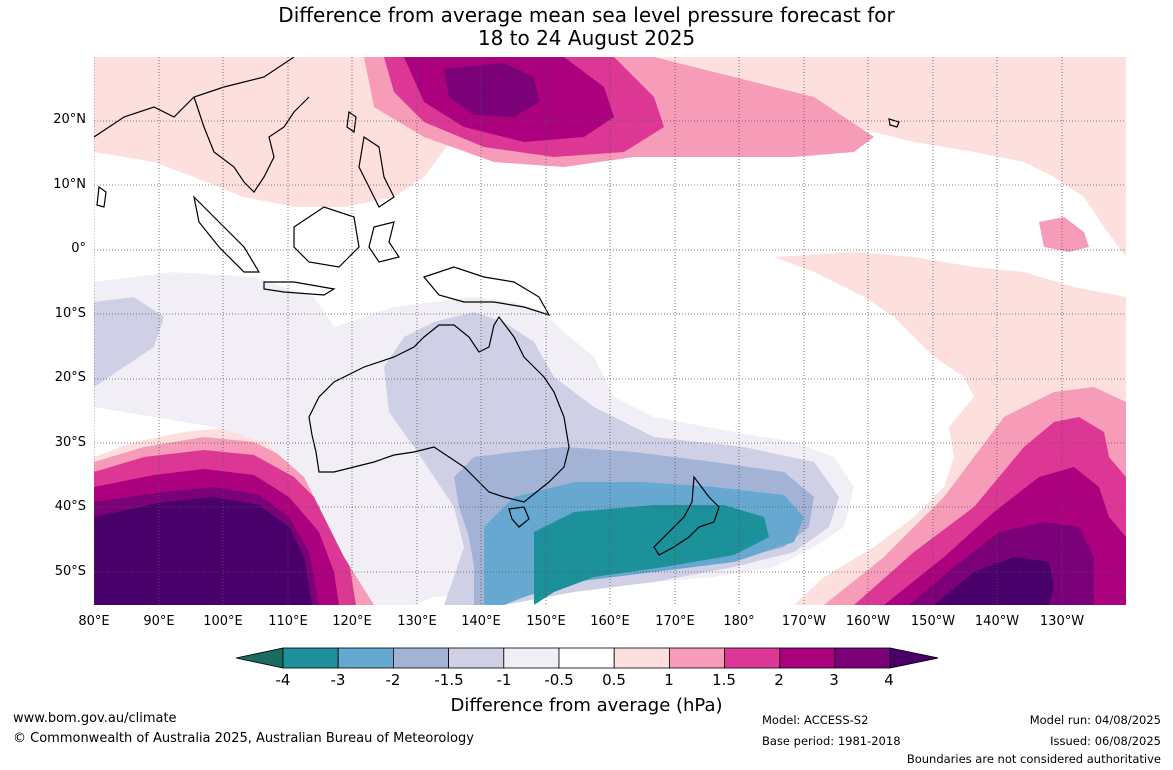  Describe the element at coordinates (868, 621) in the screenshot. I see `lon-label-160w: 160°W` at that location.